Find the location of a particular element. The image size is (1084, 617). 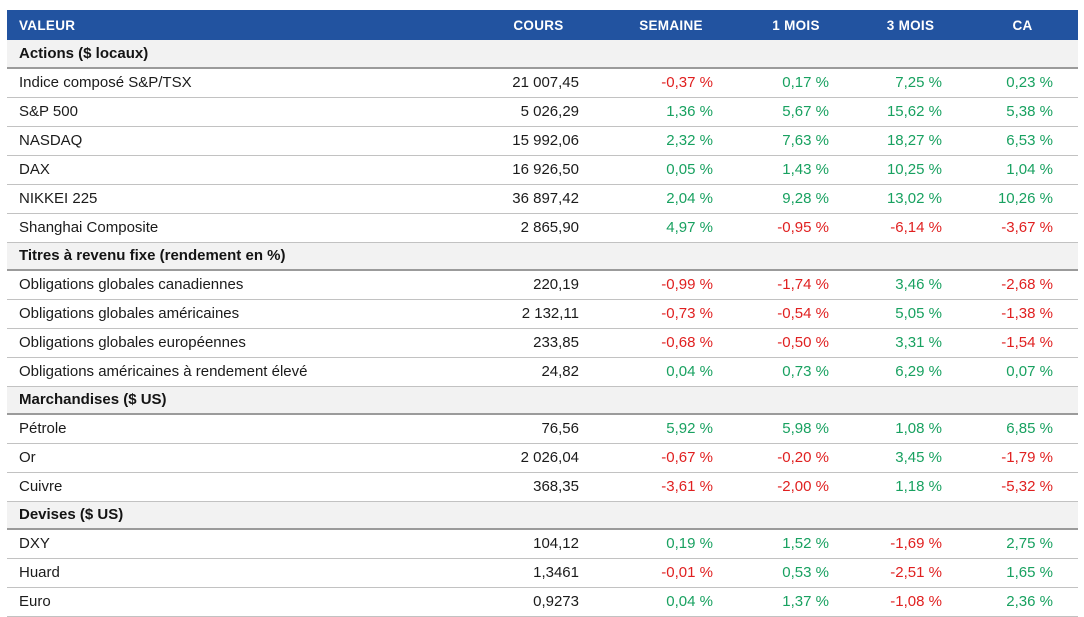

column-header-1mois: 1 MOIS is located at coordinates (796, 25).